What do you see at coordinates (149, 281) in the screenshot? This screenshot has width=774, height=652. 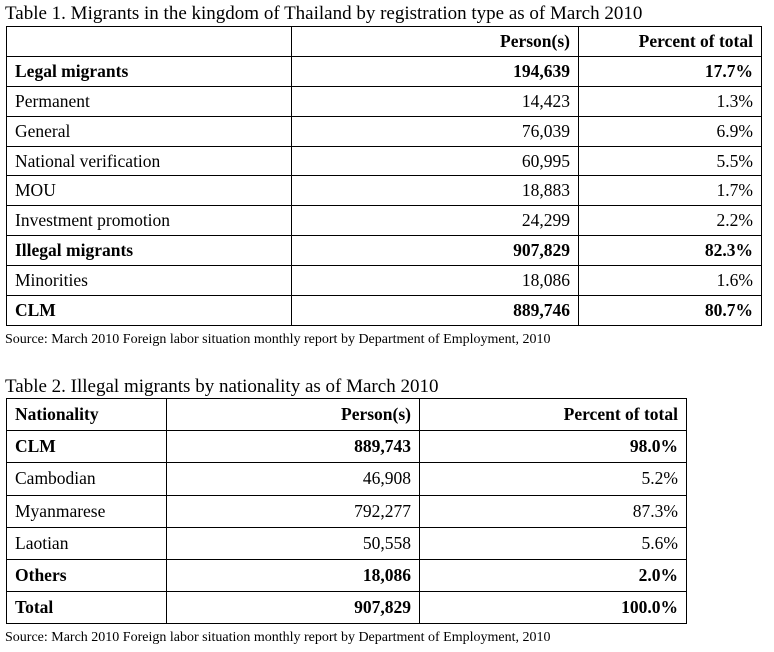 I see `row-label: Minorities` at bounding box center [149, 281].